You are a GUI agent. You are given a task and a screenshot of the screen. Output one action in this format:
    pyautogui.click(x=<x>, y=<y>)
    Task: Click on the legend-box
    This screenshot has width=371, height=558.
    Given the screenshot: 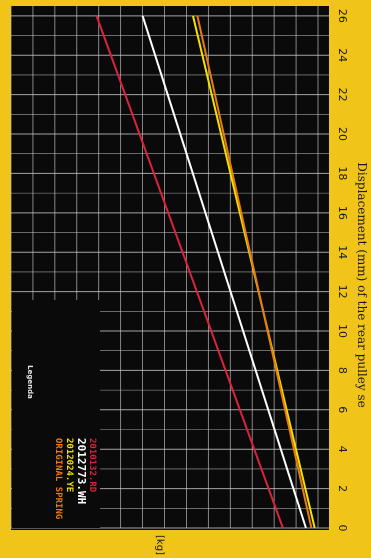 What is the action you would take?
    pyautogui.click(x=56, y=414)
    